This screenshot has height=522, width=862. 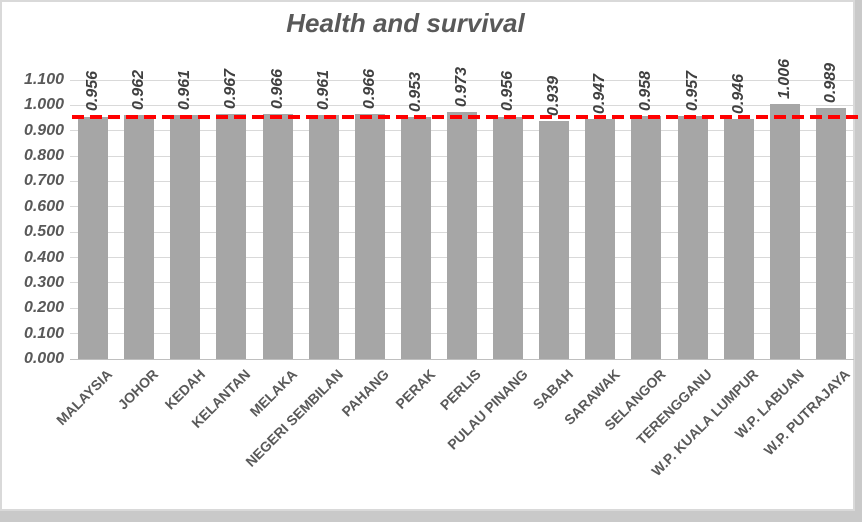 What do you see at coordinates (43, 130) in the screenshot?
I see `y-axis-tick-label: 0.900` at bounding box center [43, 130].